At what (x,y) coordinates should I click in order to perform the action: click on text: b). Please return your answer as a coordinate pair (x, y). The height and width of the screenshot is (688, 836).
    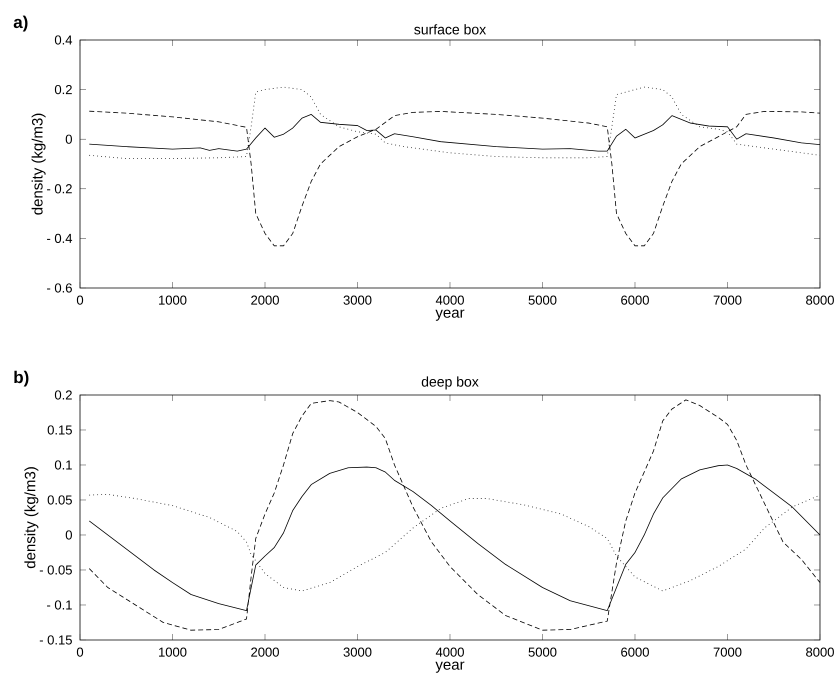
    Looking at the image, I should click on (21, 378).